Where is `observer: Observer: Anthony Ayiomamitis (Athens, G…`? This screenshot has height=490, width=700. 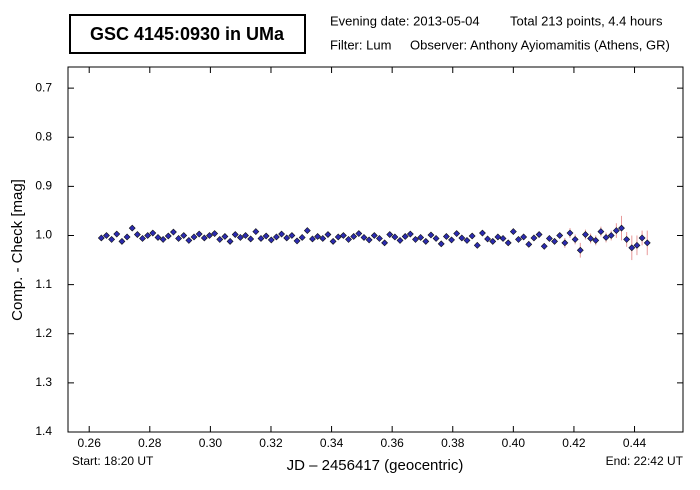 observer: Observer: Anthony Ayiomamitis (Athens, G… is located at coordinates (540, 44).